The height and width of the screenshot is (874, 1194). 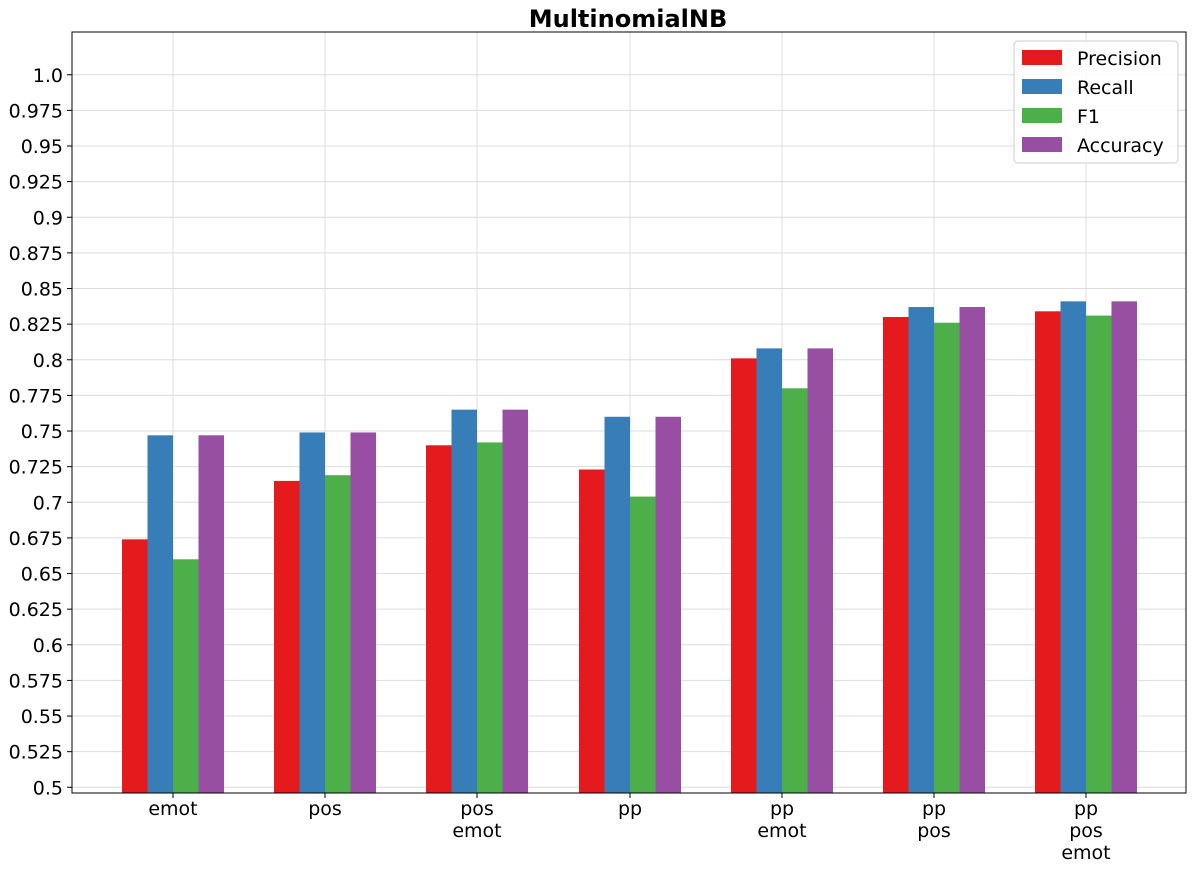 I want to click on y-tick-label-12: 0.8, so click(x=48, y=361).